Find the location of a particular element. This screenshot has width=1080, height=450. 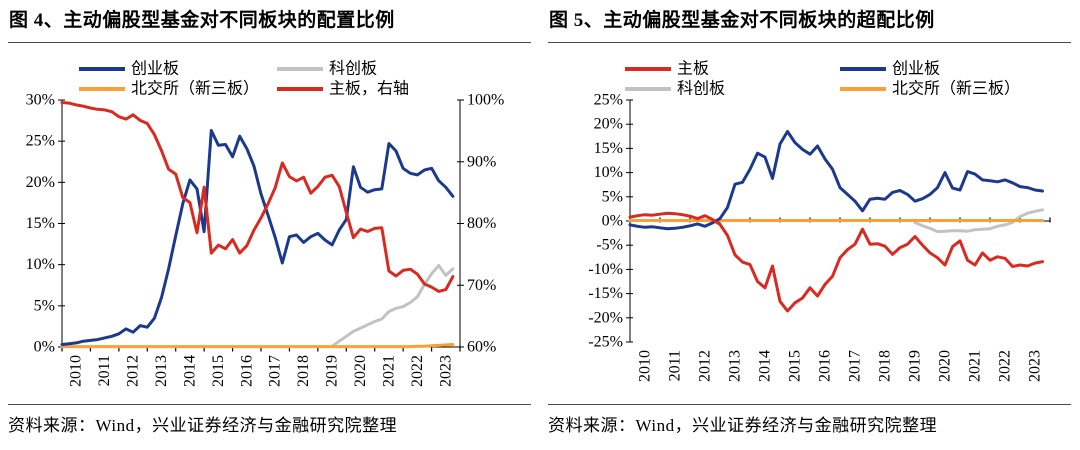

y-axis-right-label: 70% is located at coordinates (481, 285).